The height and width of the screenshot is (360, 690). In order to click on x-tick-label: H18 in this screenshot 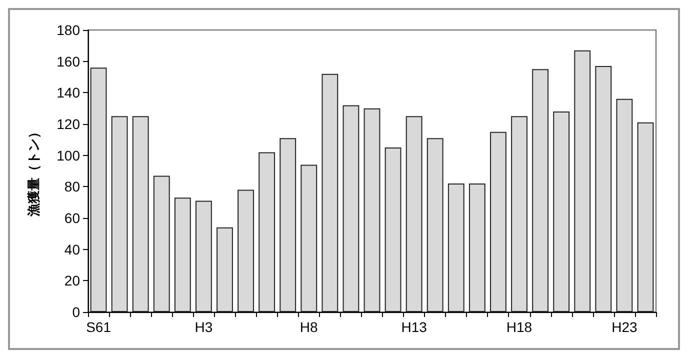, I will do `click(519, 327)`.